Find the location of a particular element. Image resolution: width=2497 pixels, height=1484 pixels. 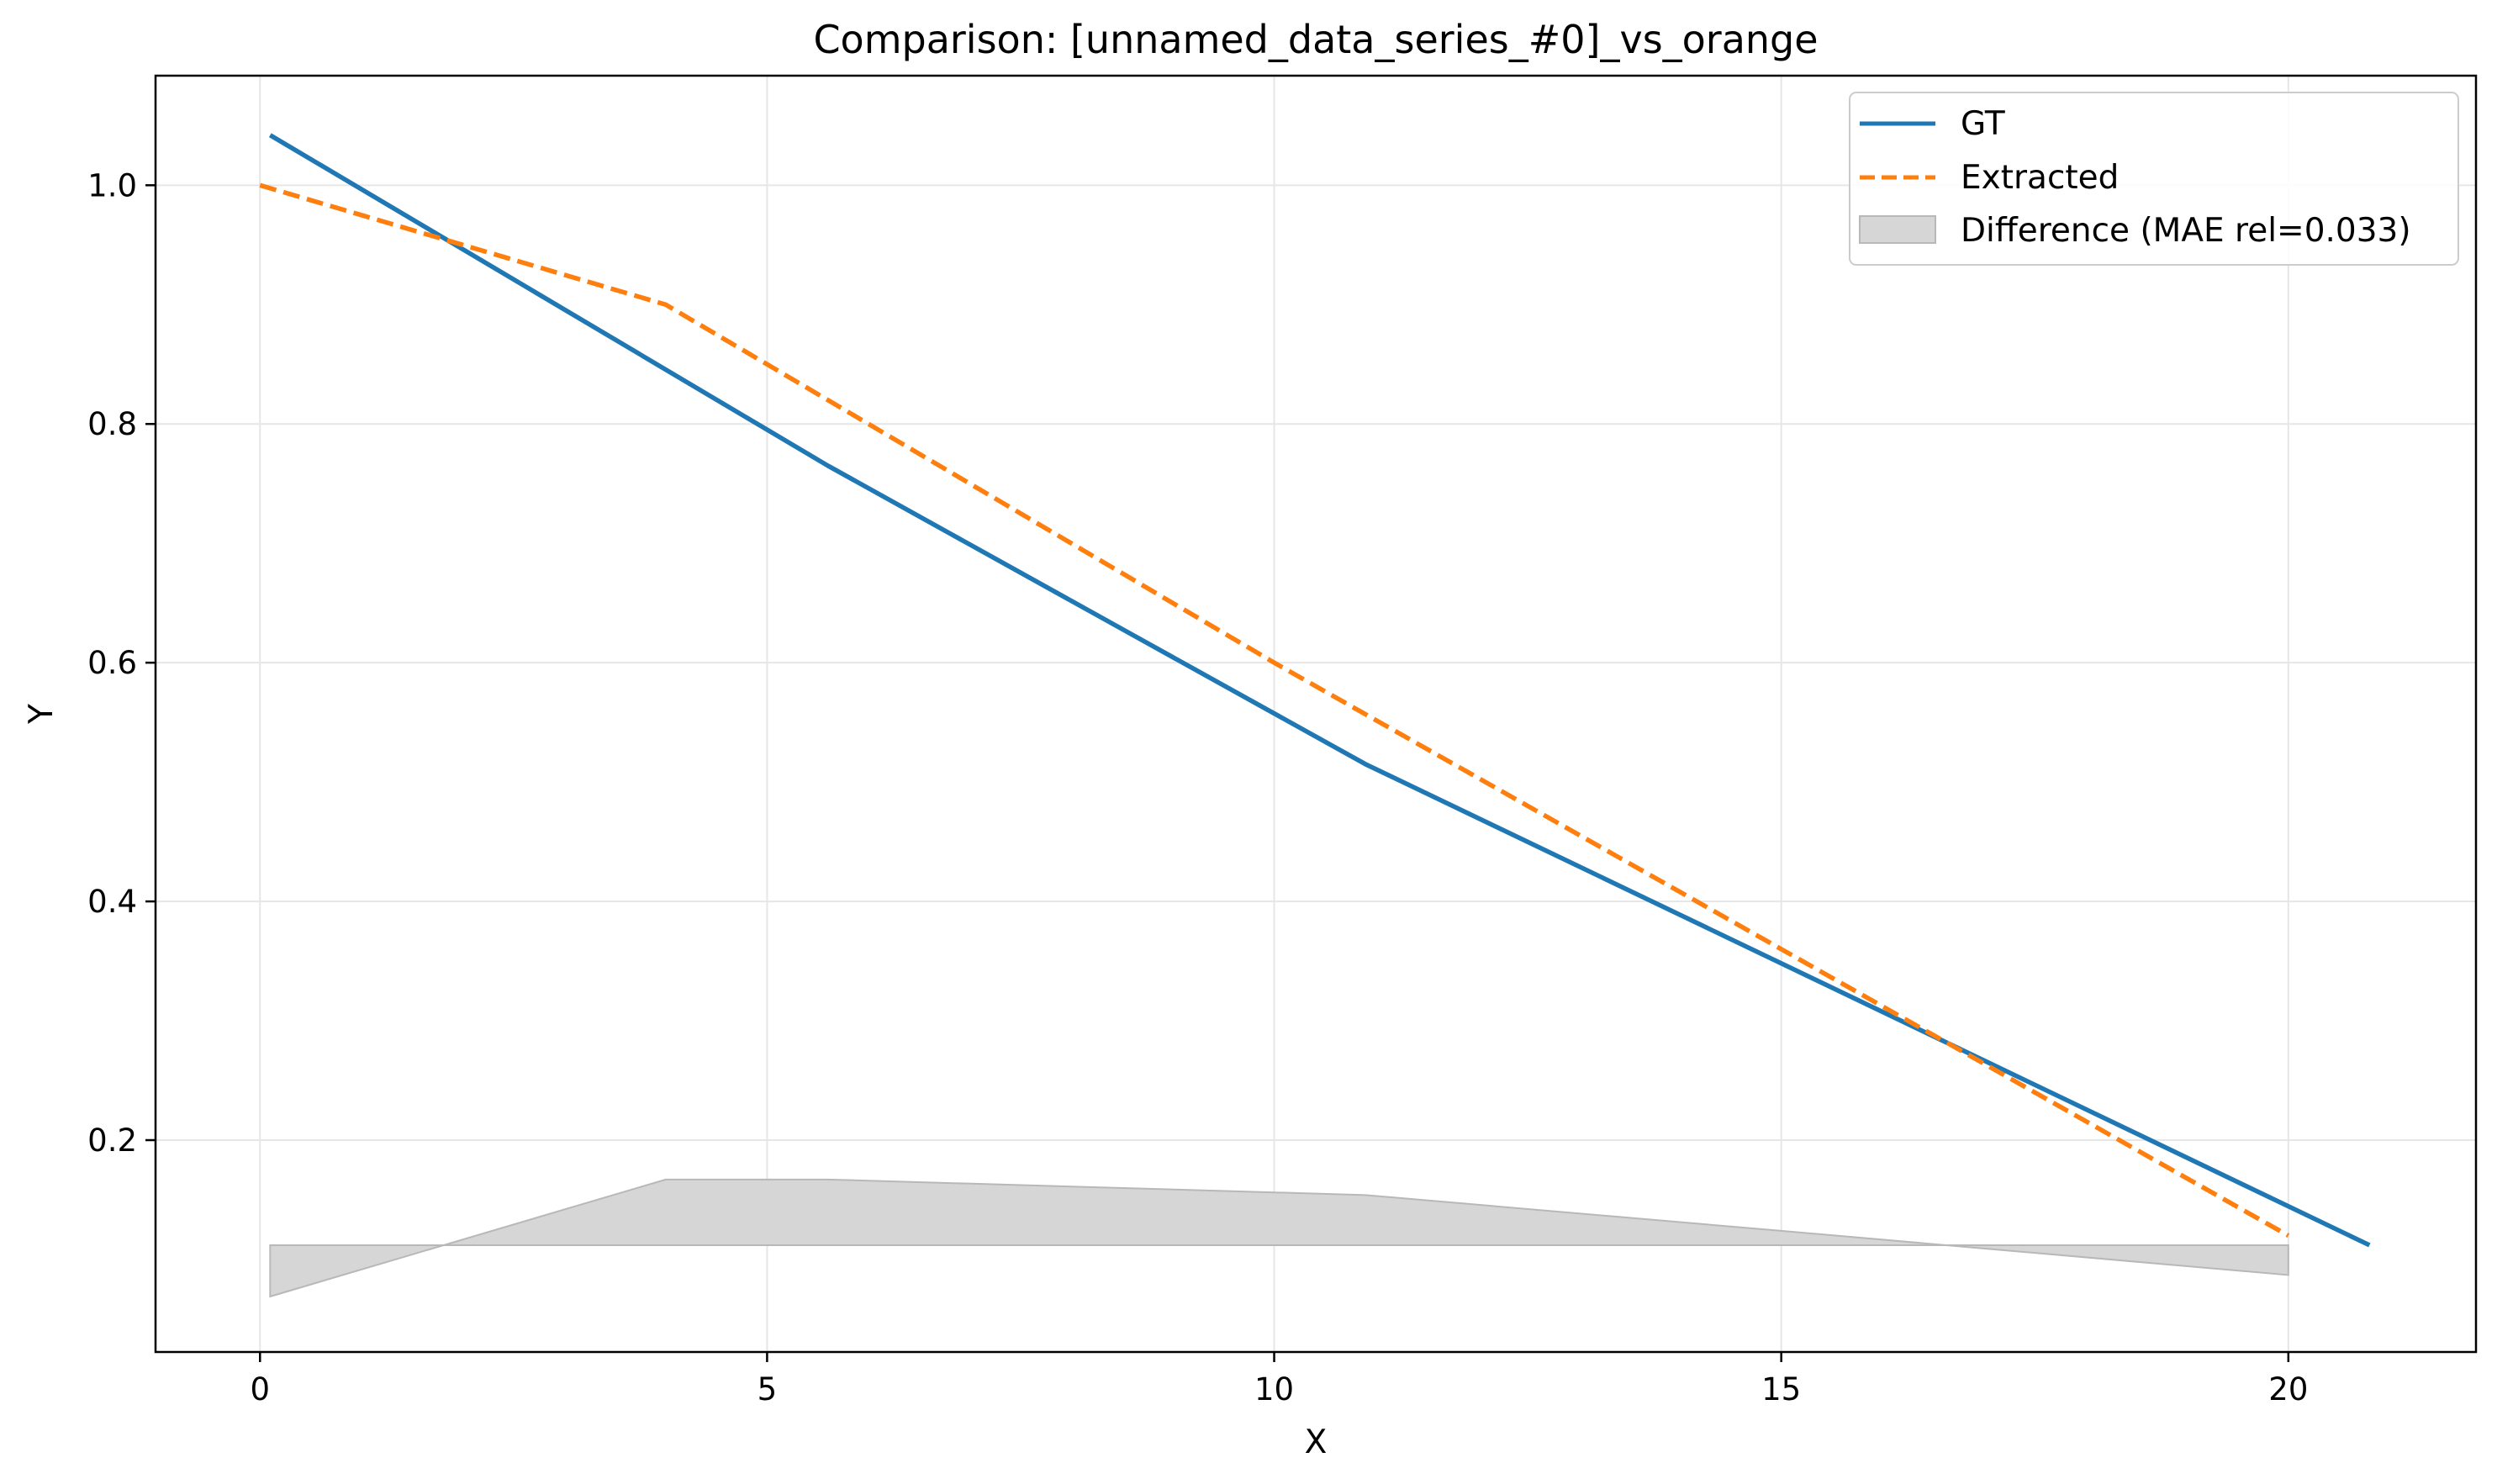

legend: GT Extracted Difference (MAE rel=0.033) is located at coordinates (2154, 179).